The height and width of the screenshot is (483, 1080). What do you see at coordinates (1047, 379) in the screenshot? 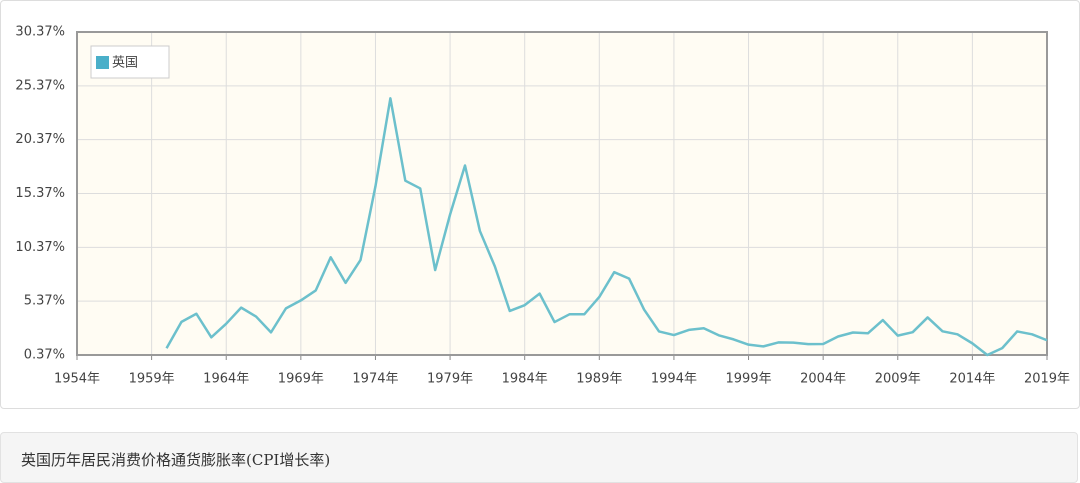
I see `x-tick-label: 2019年` at bounding box center [1047, 379].